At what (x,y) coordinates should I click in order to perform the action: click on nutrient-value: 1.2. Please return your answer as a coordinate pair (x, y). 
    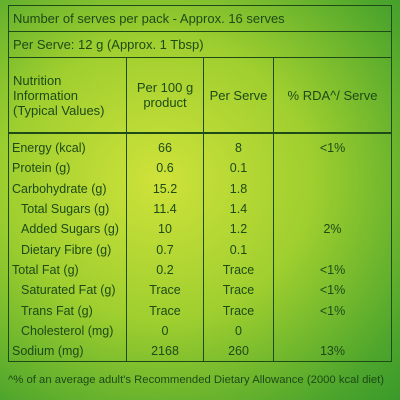
    Looking at the image, I should click on (238, 229).